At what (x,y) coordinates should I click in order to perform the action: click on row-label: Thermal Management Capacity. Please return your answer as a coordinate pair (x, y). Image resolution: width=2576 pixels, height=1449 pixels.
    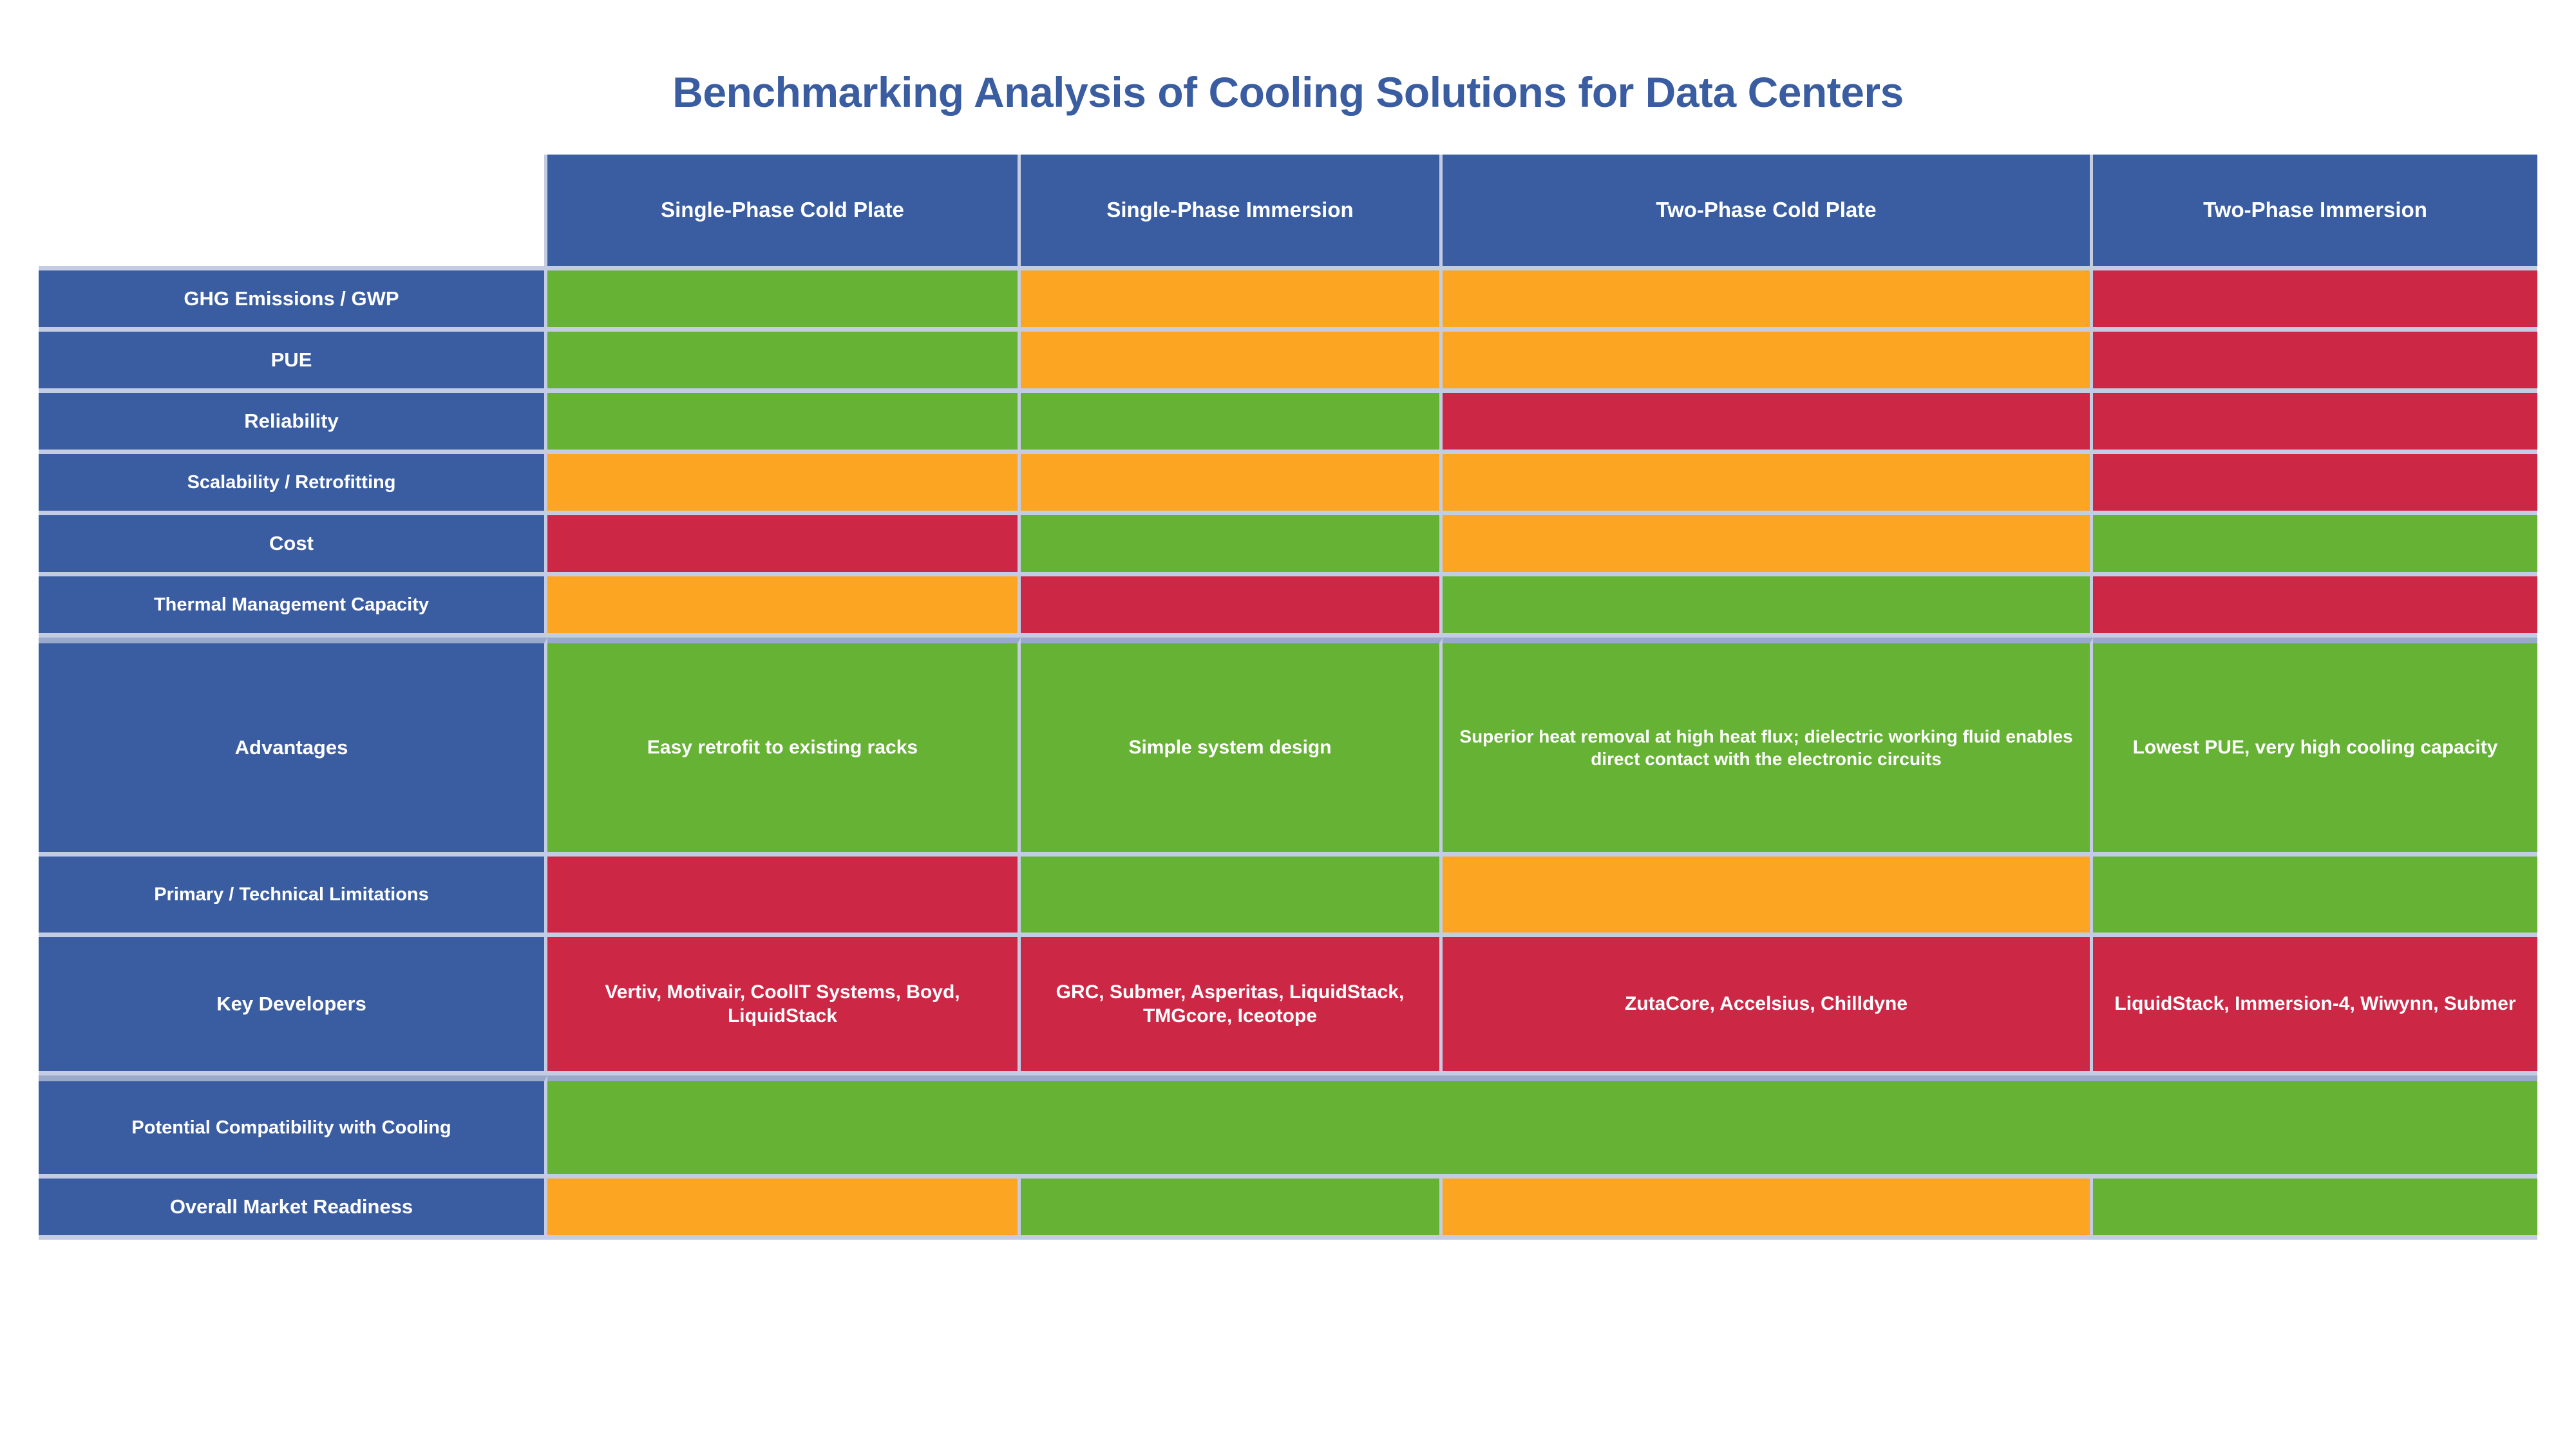
    Looking at the image, I should click on (293, 607).